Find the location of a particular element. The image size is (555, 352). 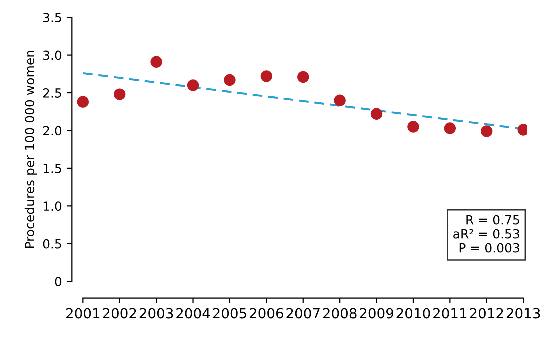

x-tick-label: 2008 is located at coordinates (340, 313).